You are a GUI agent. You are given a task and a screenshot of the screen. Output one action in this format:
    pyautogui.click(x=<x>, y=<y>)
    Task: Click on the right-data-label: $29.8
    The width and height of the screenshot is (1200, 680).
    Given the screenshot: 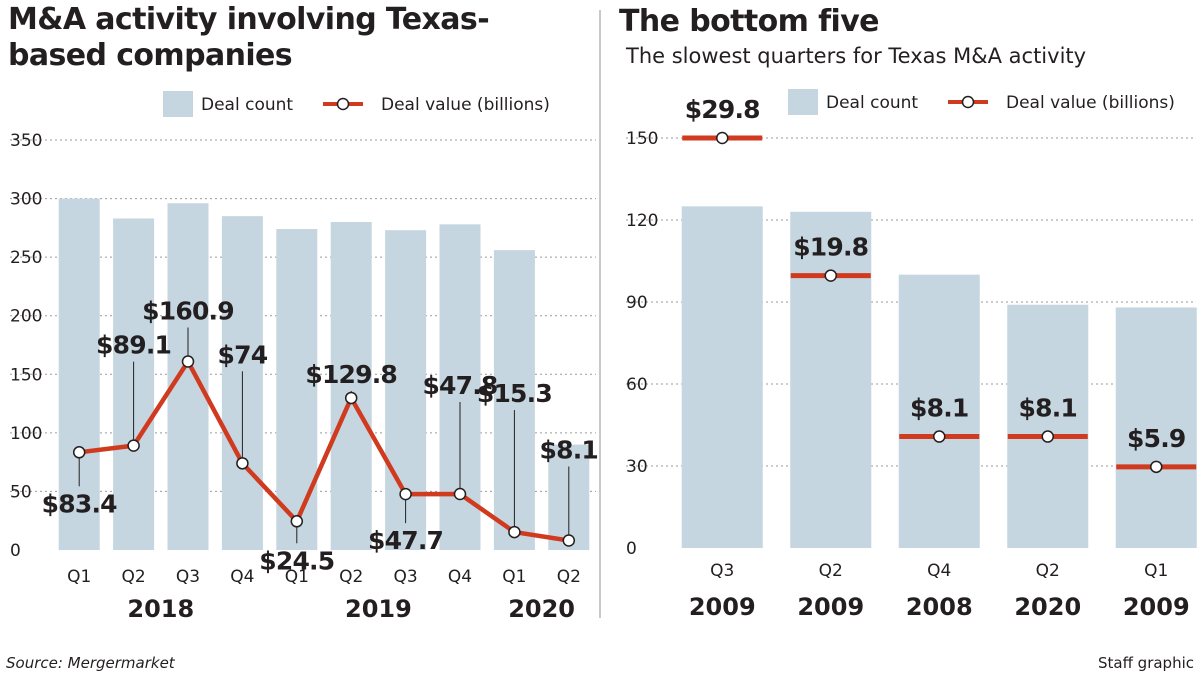 What is the action you would take?
    pyautogui.click(x=722, y=109)
    